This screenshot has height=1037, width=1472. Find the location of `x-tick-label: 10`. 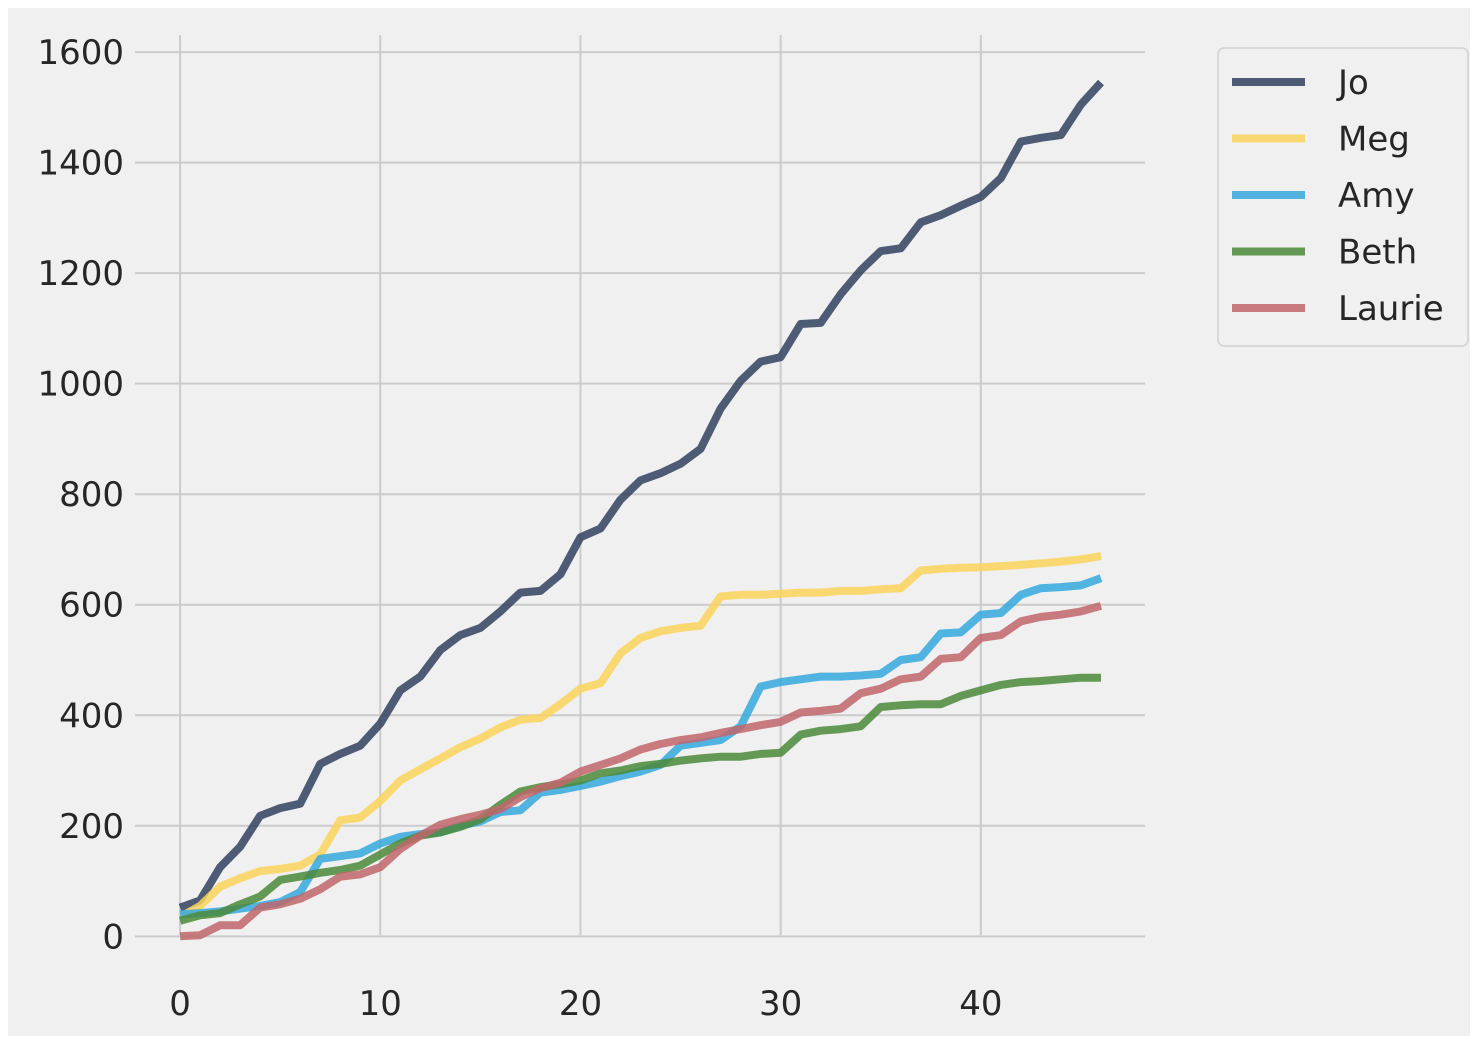

x-tick-label: 10 is located at coordinates (380, 1004).